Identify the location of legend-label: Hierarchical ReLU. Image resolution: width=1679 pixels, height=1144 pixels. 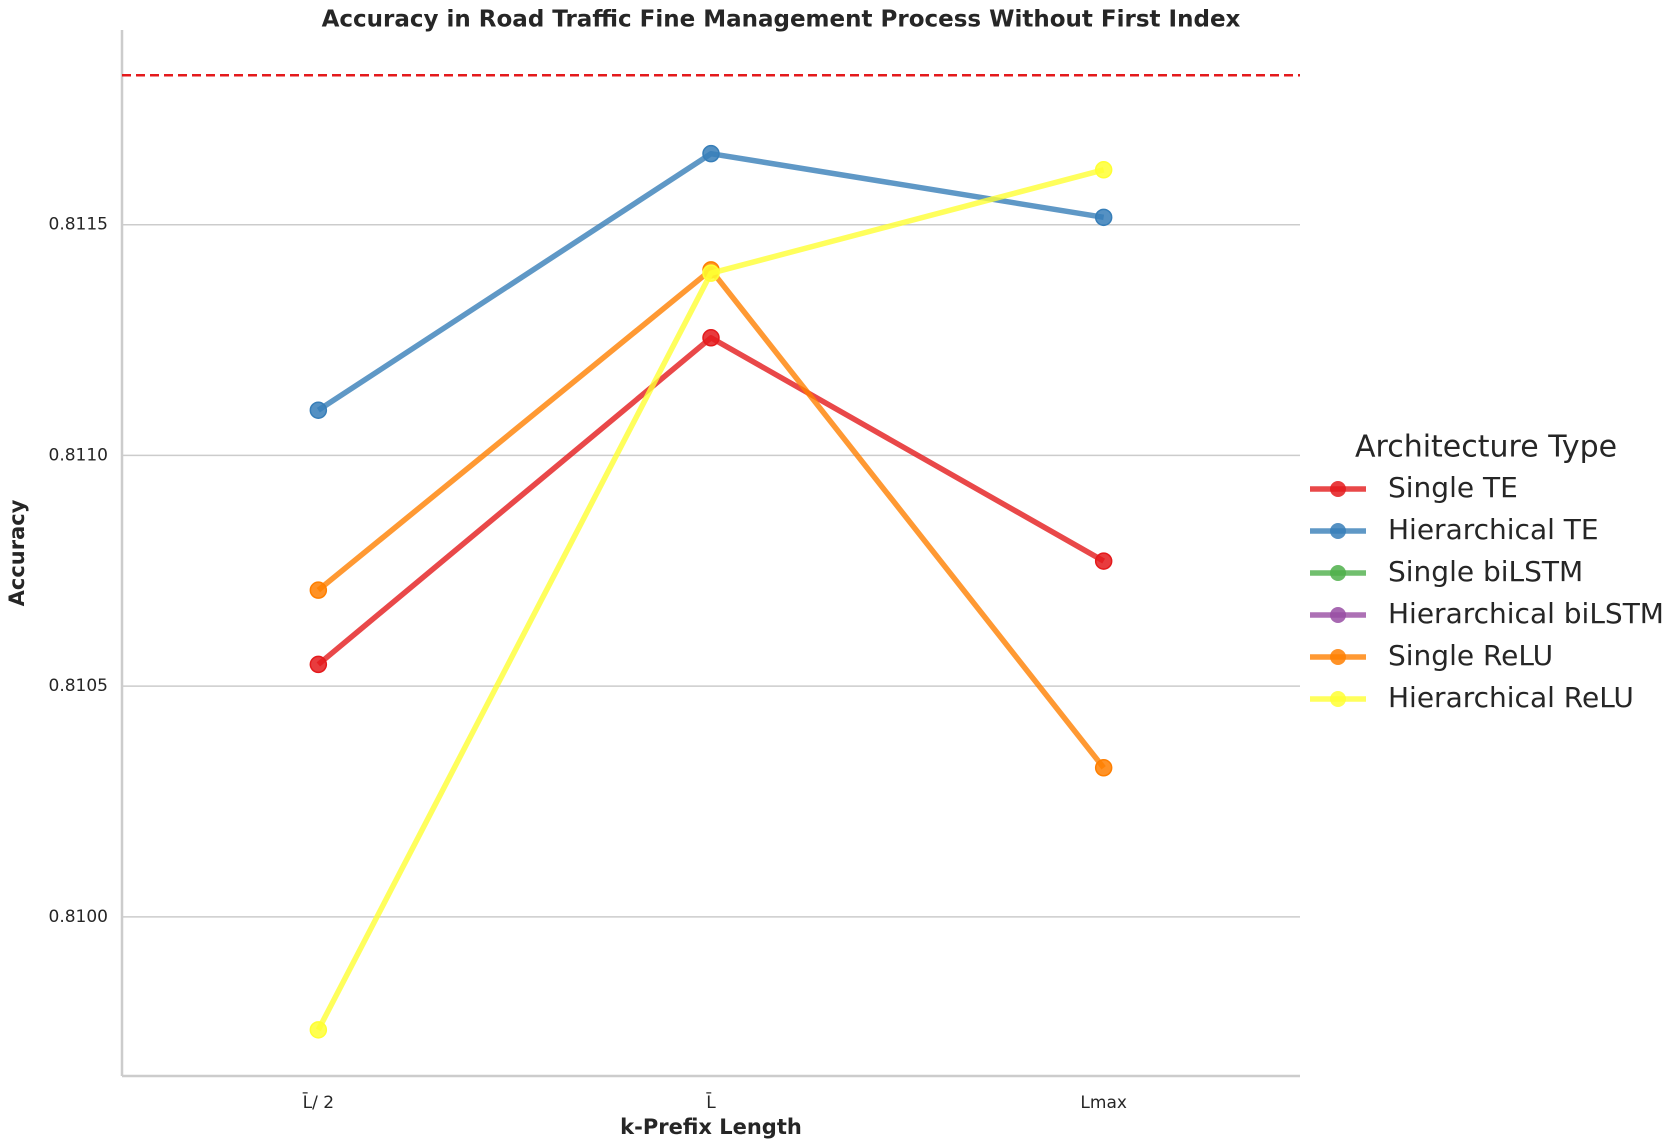
(1511, 697).